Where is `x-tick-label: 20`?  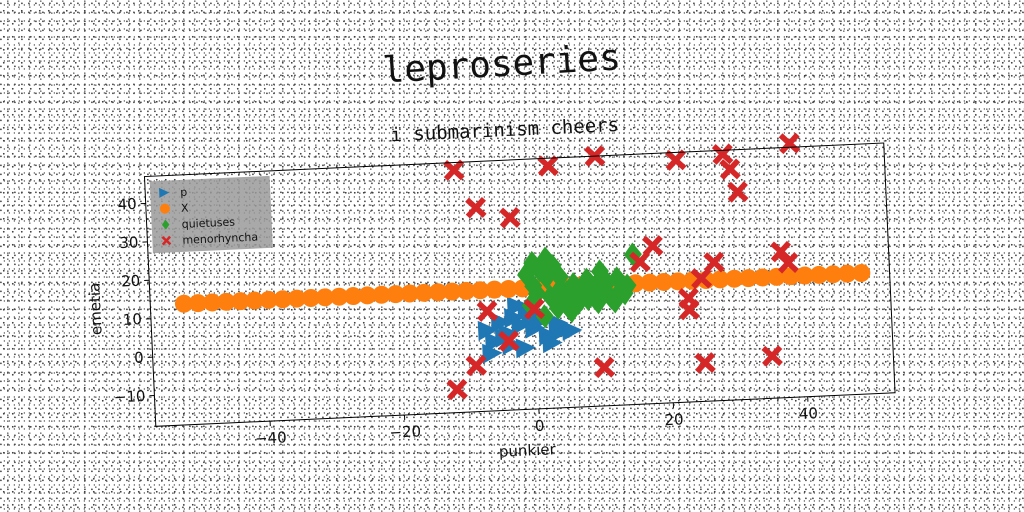 x-tick-label: 20 is located at coordinates (674, 419).